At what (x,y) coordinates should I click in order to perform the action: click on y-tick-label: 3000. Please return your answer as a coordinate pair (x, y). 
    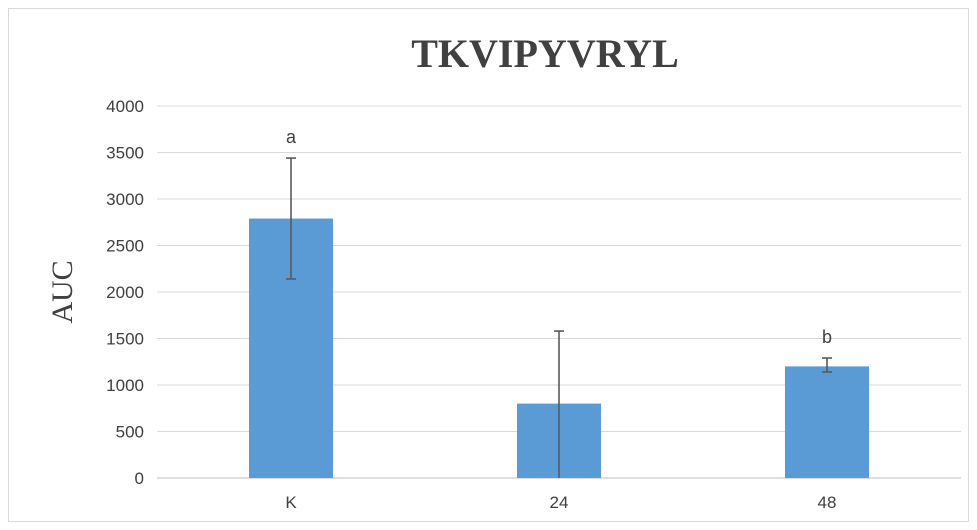
    Looking at the image, I should click on (125, 199).